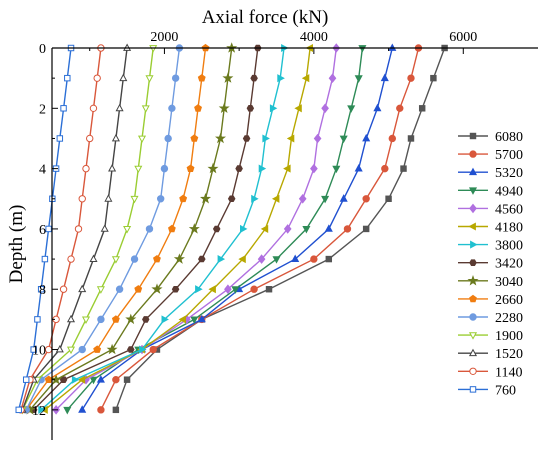 Image resolution: width=550 pixels, height=452 pixels. What do you see at coordinates (509, 155) in the screenshot?
I see `legend-label-5700: 5700` at bounding box center [509, 155].